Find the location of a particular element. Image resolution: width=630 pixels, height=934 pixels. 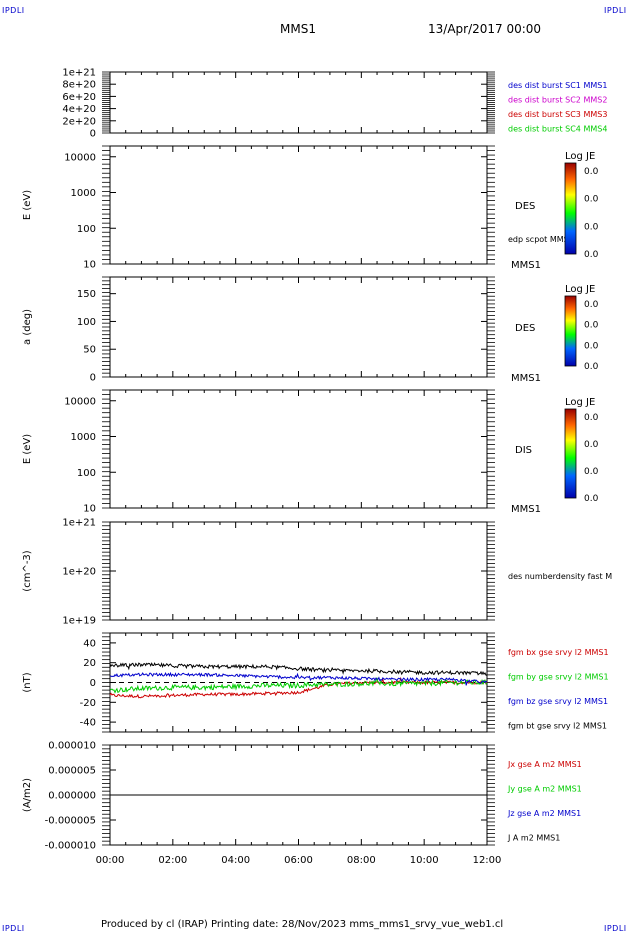

panel-3-colorbar is located at coordinates (570, 331).